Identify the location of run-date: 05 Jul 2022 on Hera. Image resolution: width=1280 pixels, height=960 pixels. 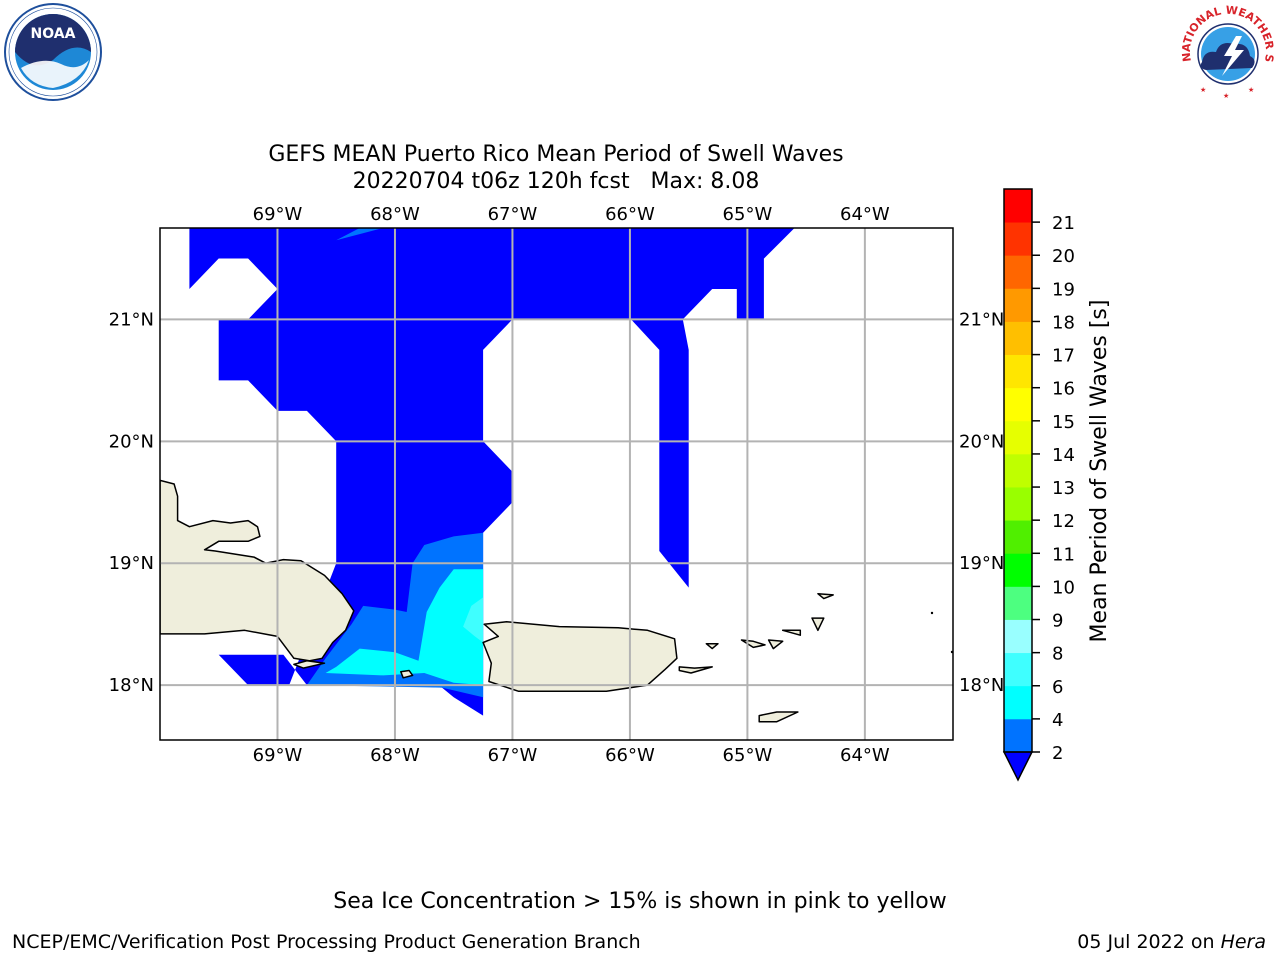
(1171, 942).